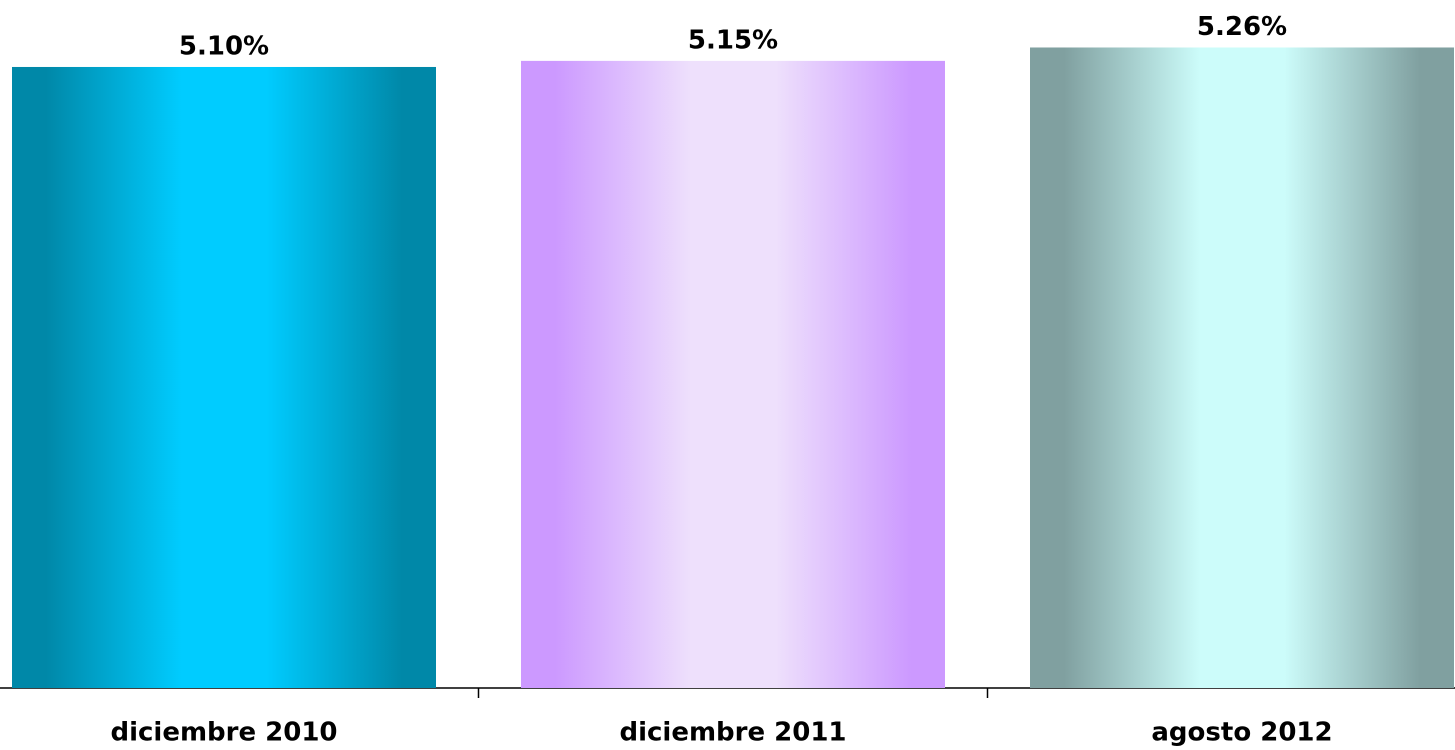 This screenshot has width=1455, height=750. I want to click on value-label: 5.26%, so click(1242, 27).